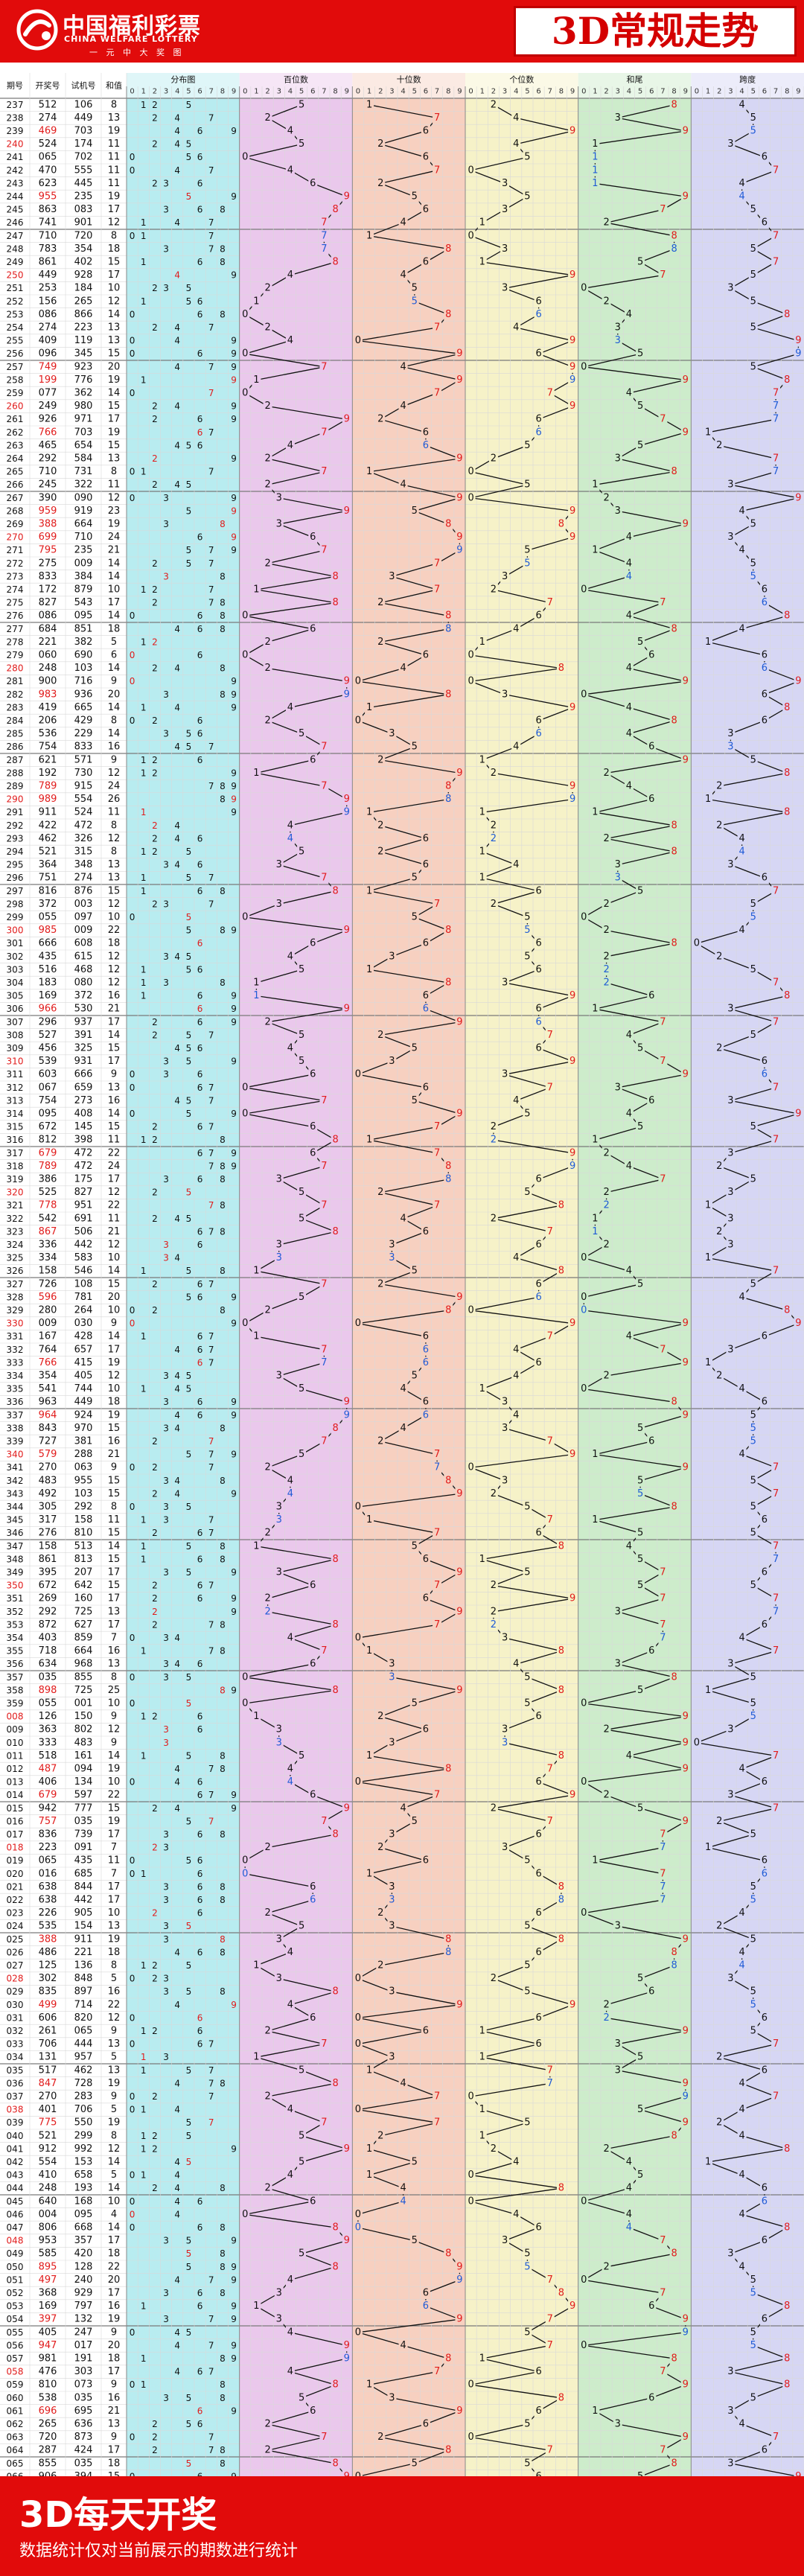 The width and height of the screenshot is (804, 2576). What do you see at coordinates (787, 2149) in the screenshot?
I see `span-point: 8` at bounding box center [787, 2149].